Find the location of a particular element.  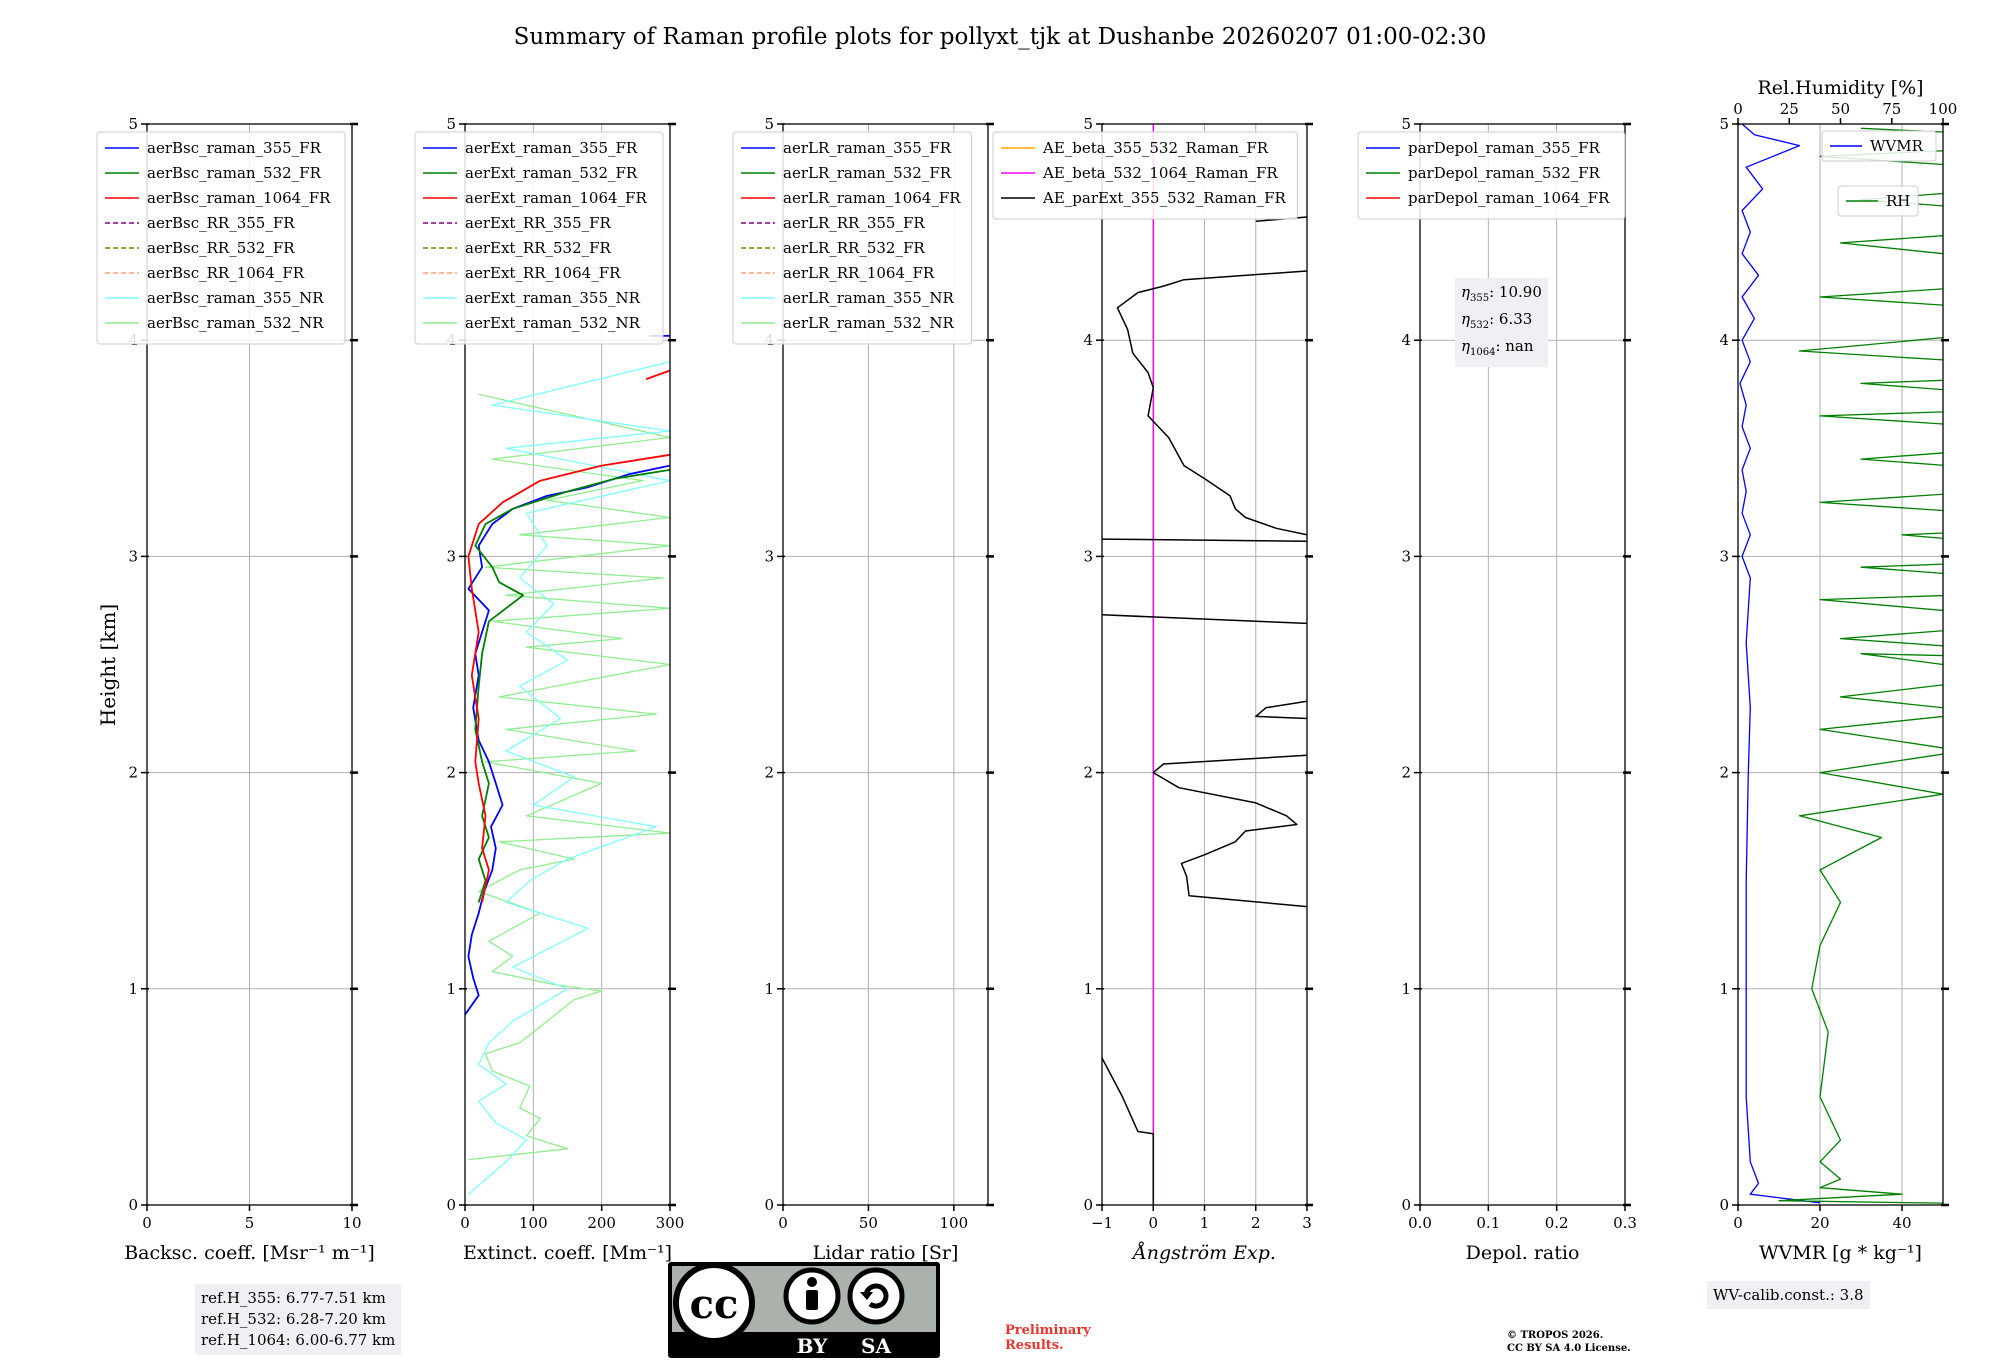

legend-label-aerLR_raman_532_FR: aerLR_raman_532_FR is located at coordinates (867, 173).